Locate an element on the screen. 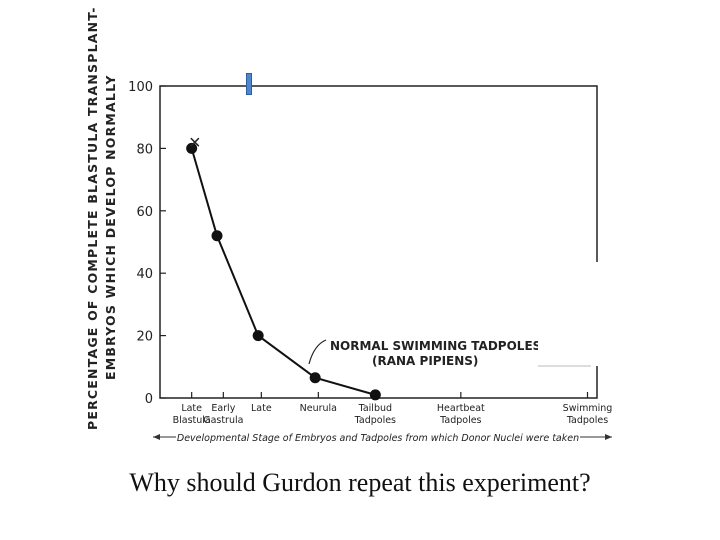  annotation-line1: NORMAL SWIMMING TADPOLES is located at coordinates (435, 346).